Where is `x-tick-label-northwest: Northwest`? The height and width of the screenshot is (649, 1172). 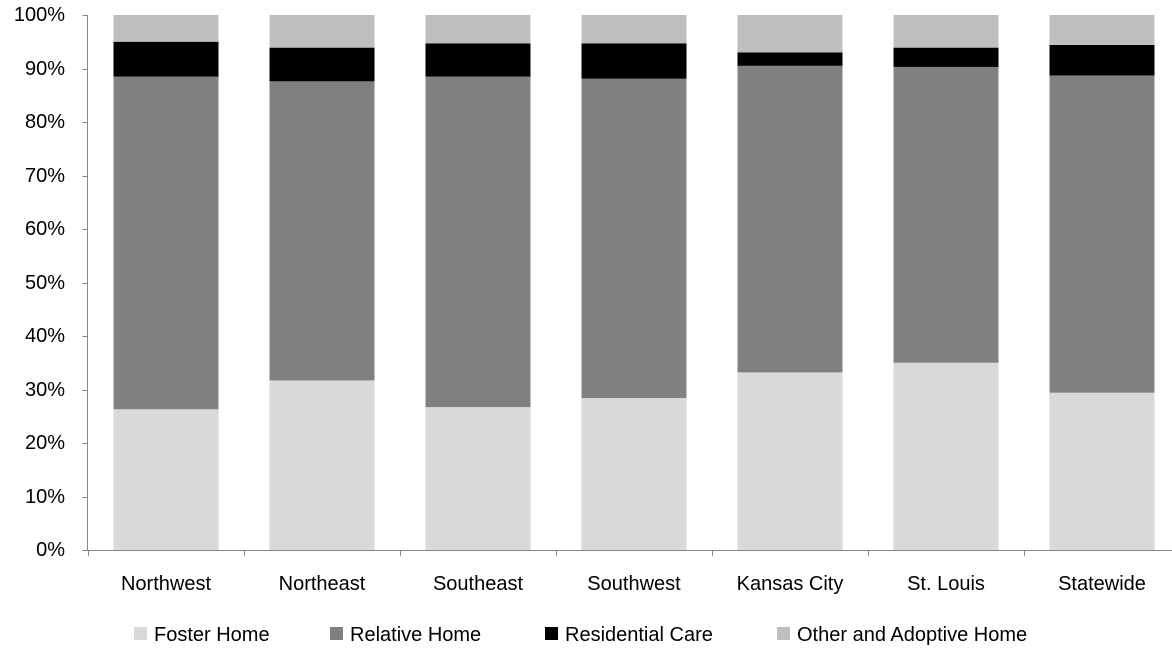
x-tick-label-northwest: Northwest is located at coordinates (166, 584).